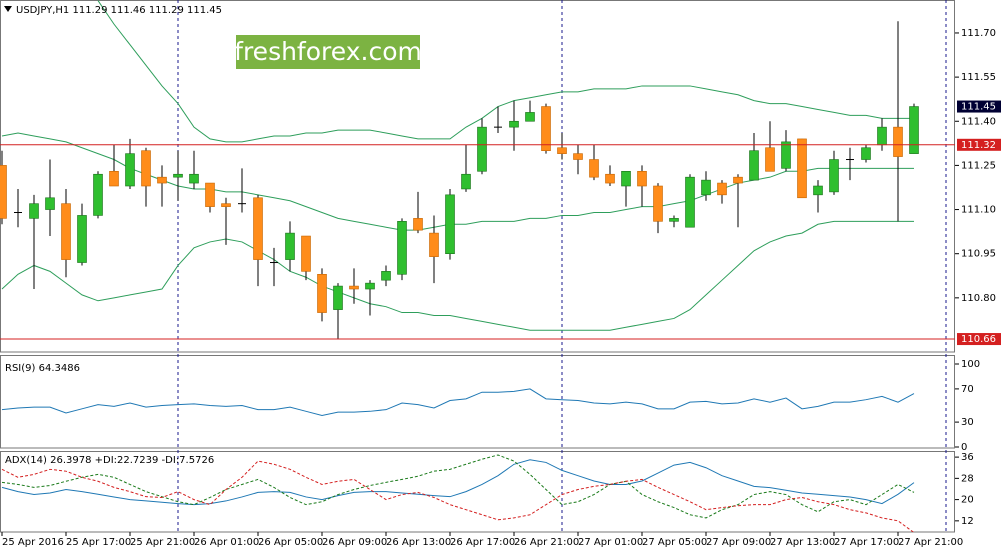 The height and width of the screenshot is (551, 1003). I want to click on rsi-title: RSI(9) 64.3486, so click(42, 368).